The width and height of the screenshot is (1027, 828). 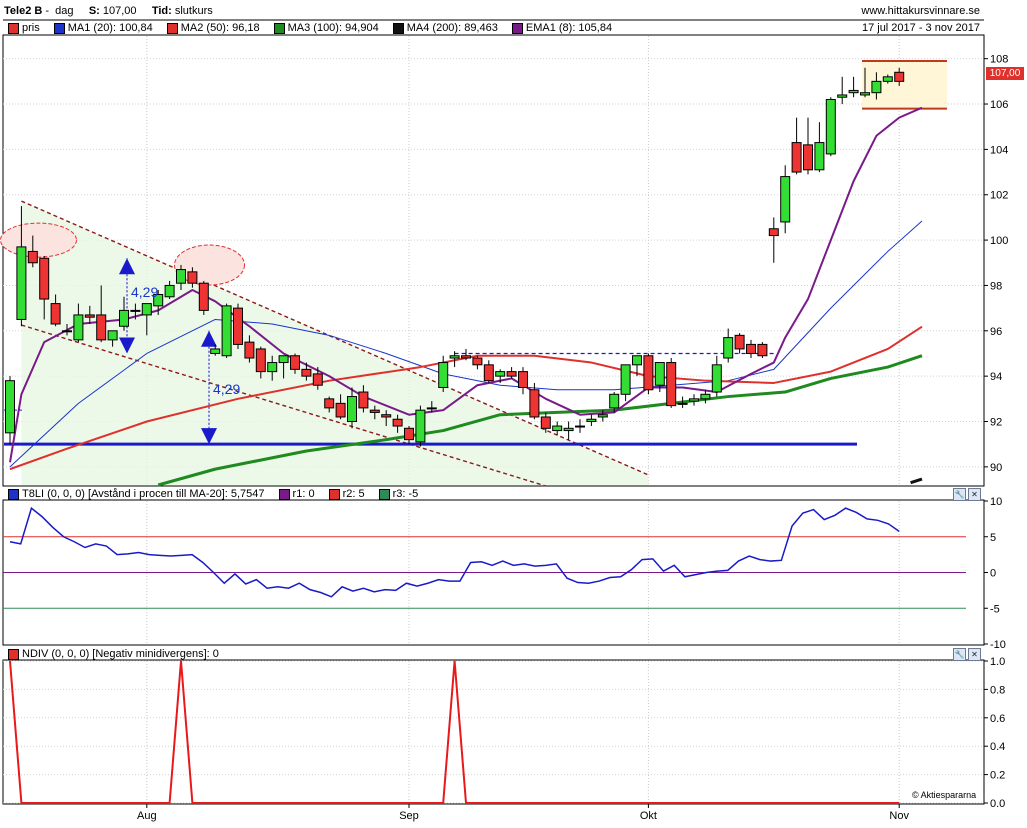 I want to click on y-tick-label: 0.0, so click(x=997, y=804).